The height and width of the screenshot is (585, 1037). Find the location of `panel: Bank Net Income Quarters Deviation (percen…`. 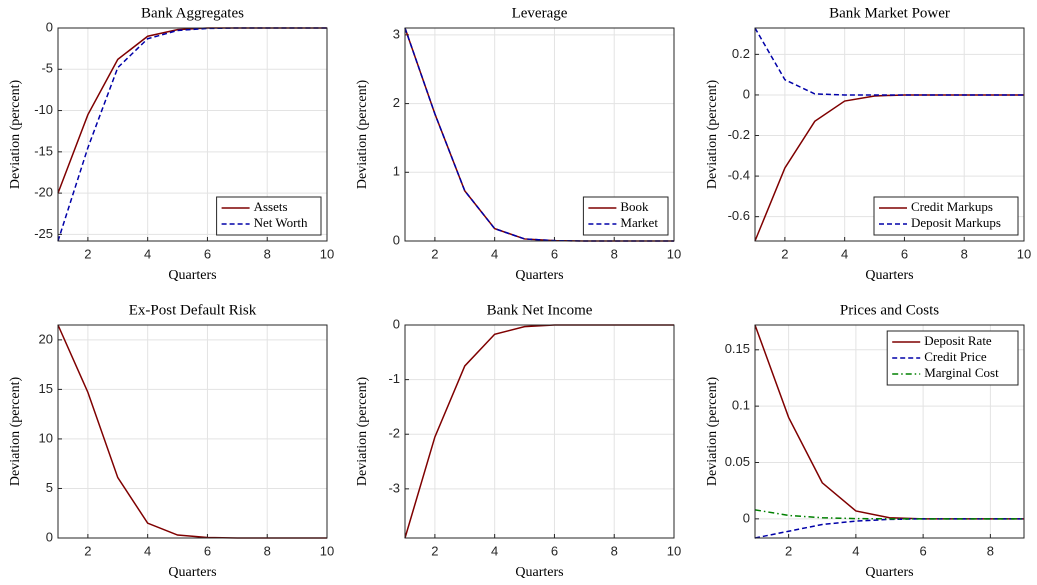

panel: Bank Net Income Quarters Deviation (percen… is located at coordinates (518, 441).